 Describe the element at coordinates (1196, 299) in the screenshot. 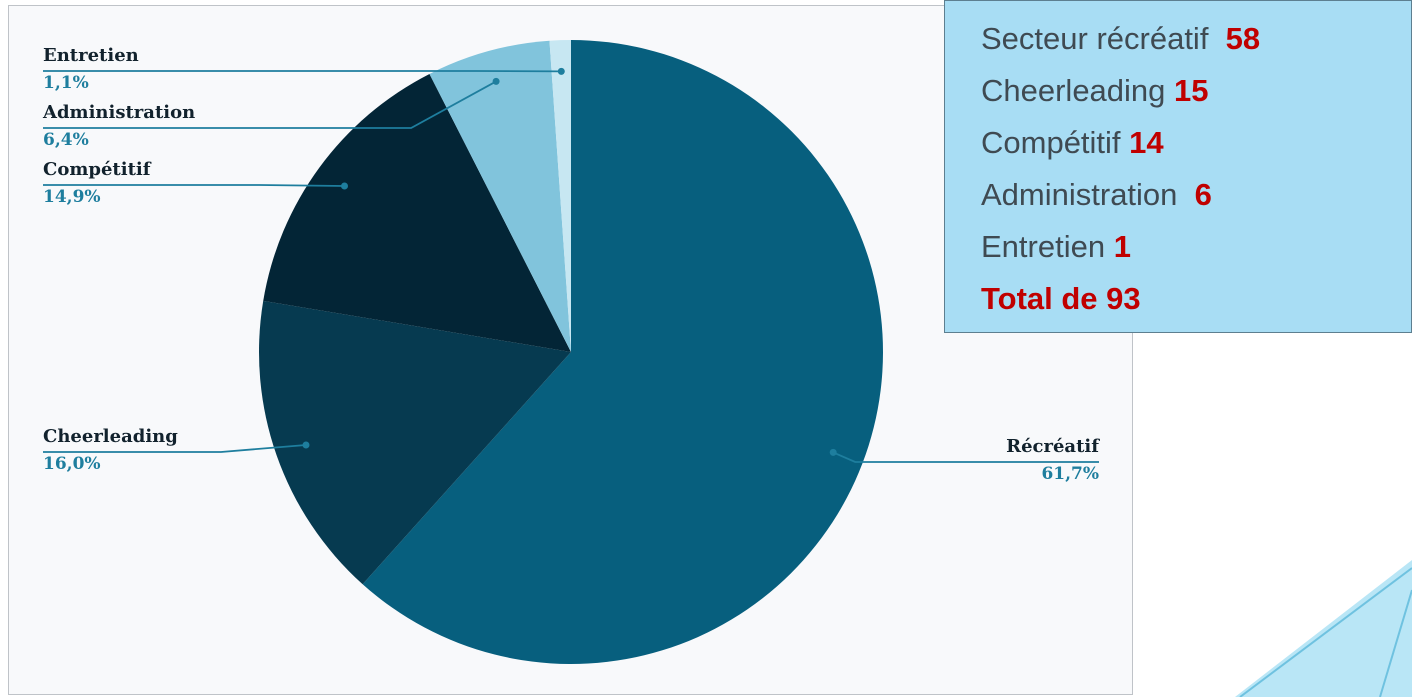

I see `legend-total: Total de 93` at that location.